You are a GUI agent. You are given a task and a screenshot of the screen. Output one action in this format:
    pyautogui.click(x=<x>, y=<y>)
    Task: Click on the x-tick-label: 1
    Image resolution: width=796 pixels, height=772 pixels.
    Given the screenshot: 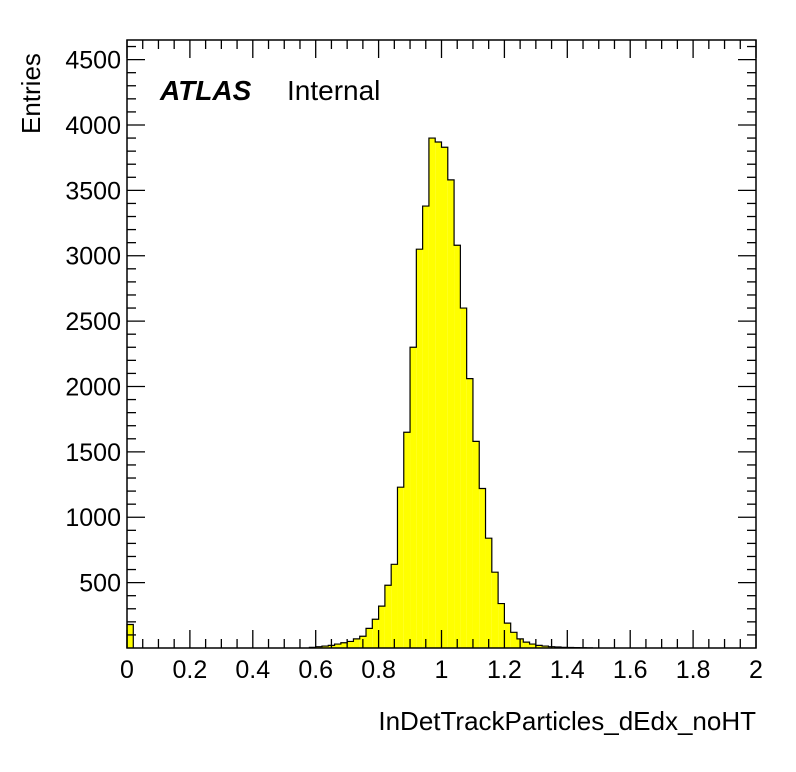 What is the action you would take?
    pyautogui.click(x=442, y=670)
    